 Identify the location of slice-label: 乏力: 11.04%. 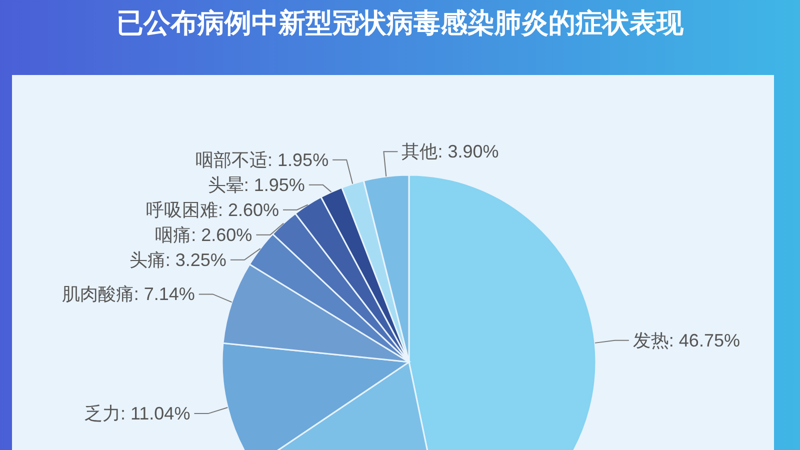
(137, 414).